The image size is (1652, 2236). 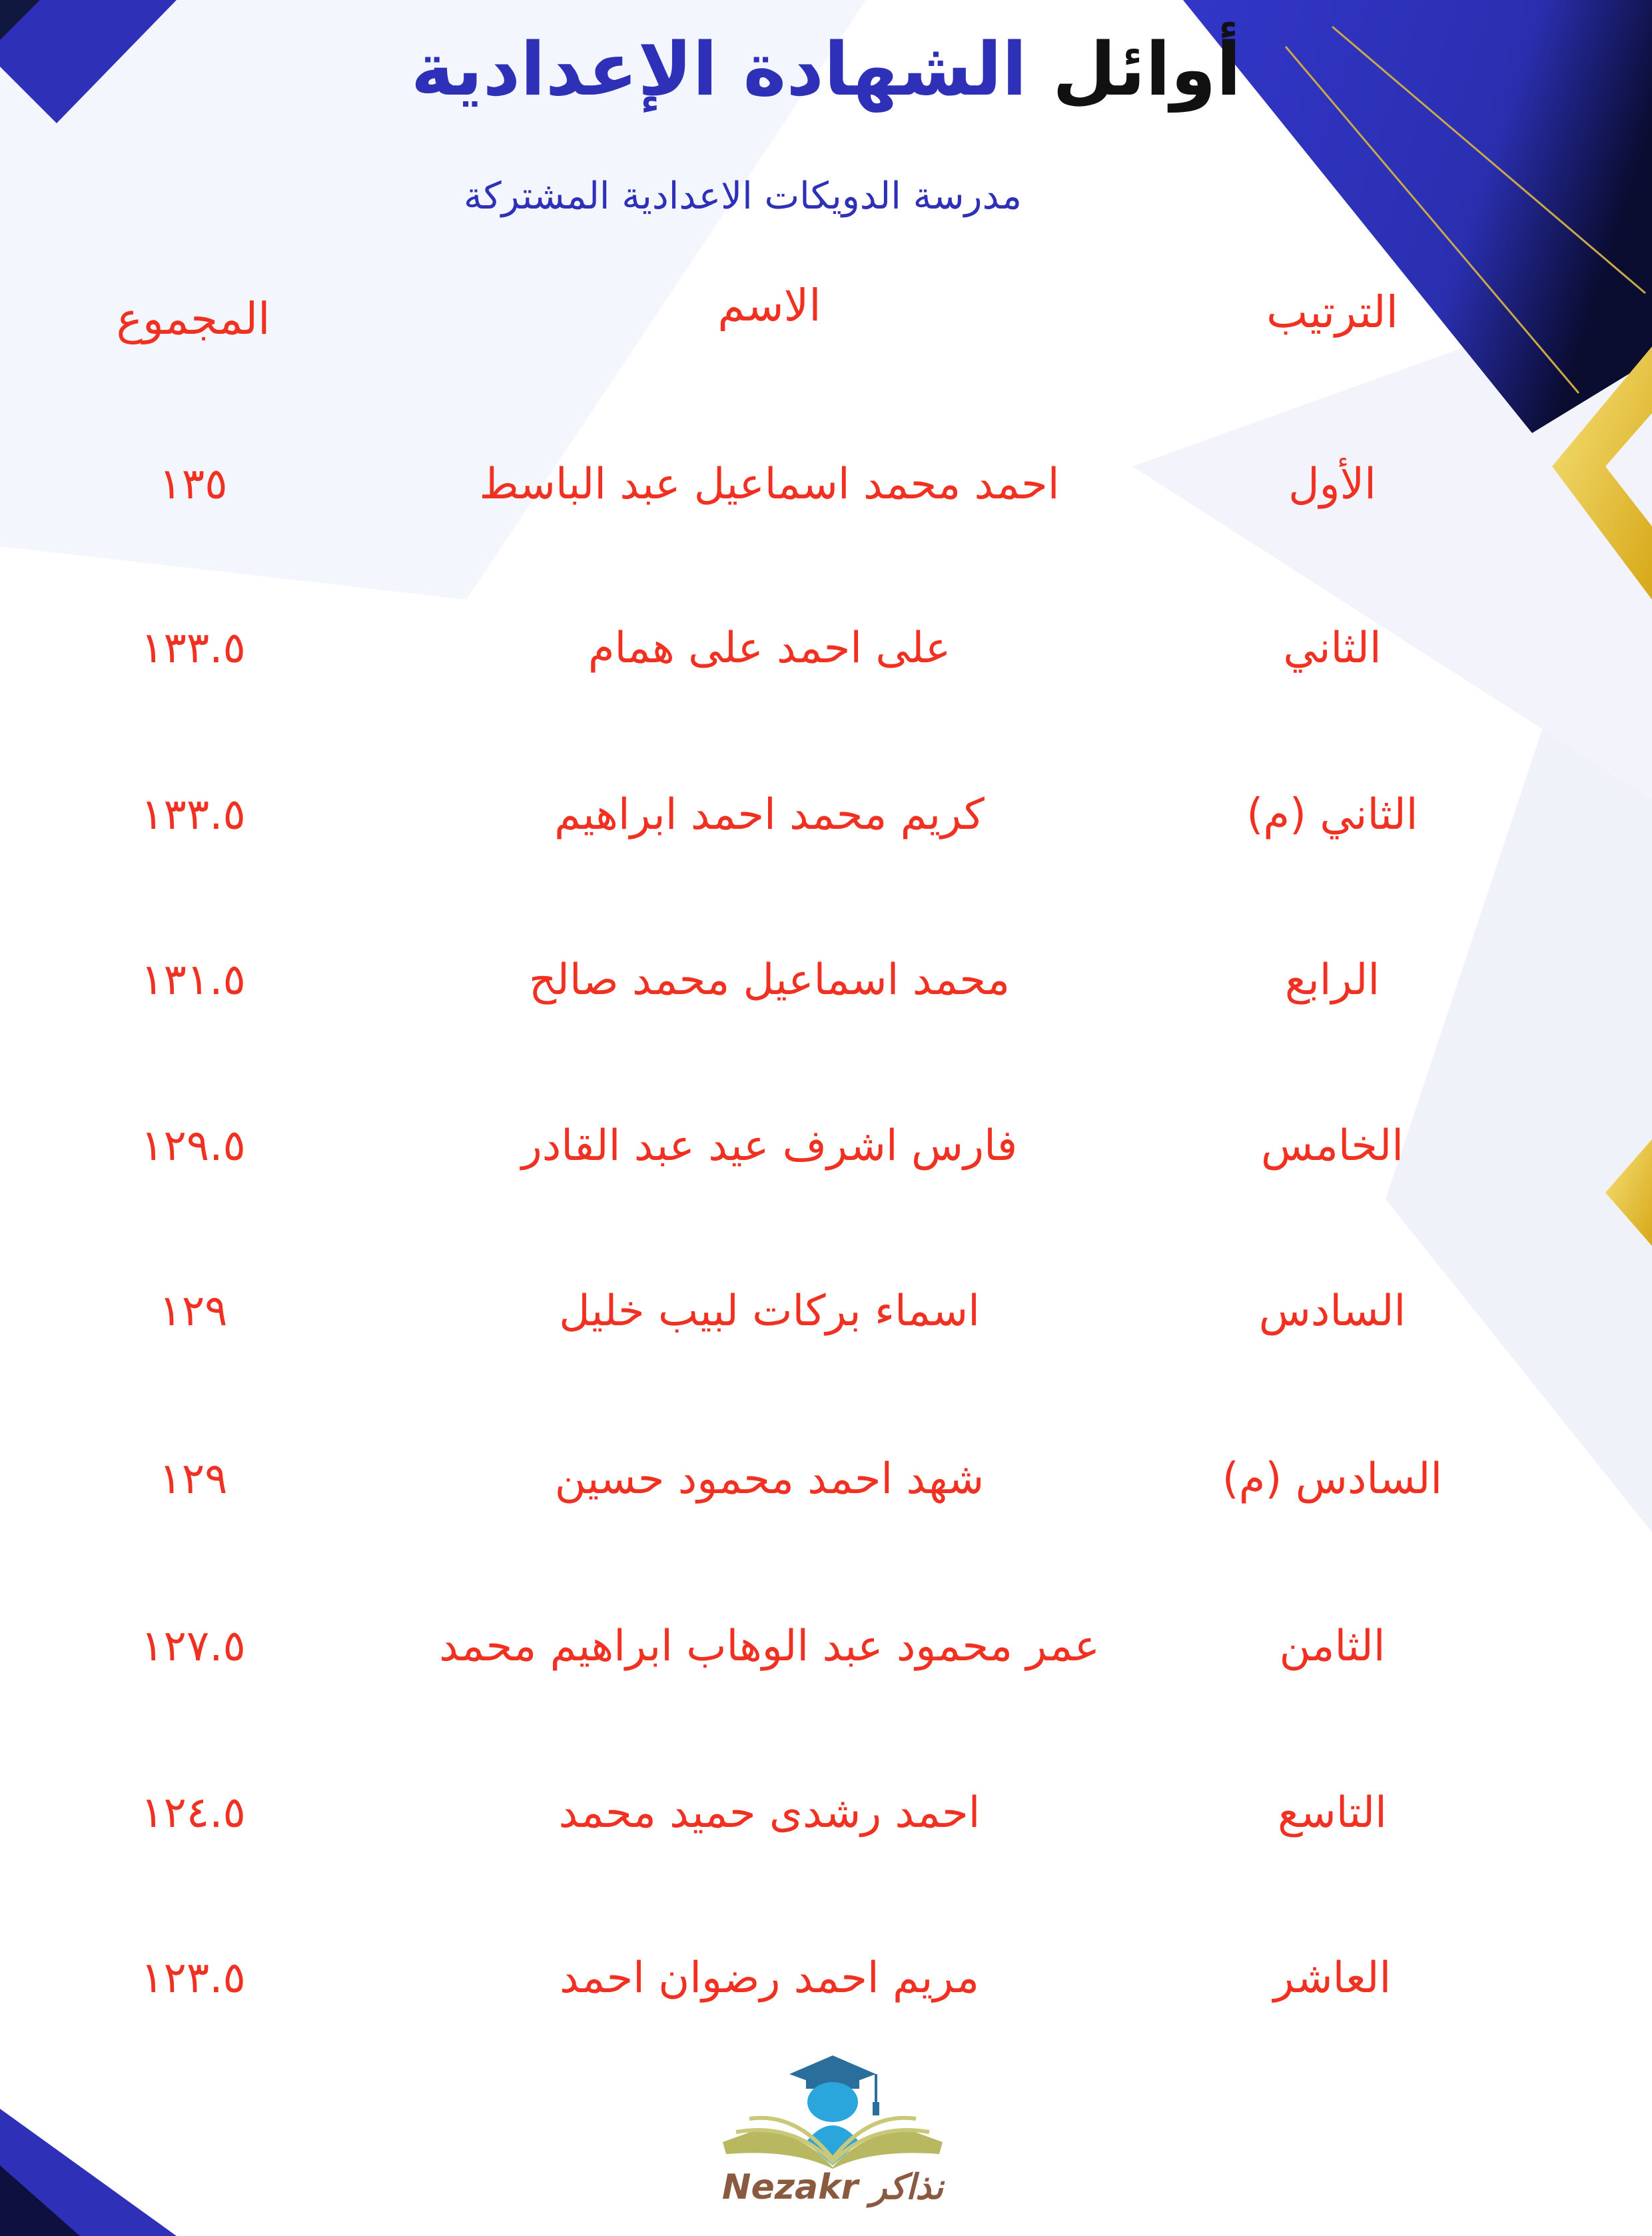 What do you see at coordinates (1332, 1479) in the screenshot?
I see `row-7-rank: السادس (م)` at bounding box center [1332, 1479].